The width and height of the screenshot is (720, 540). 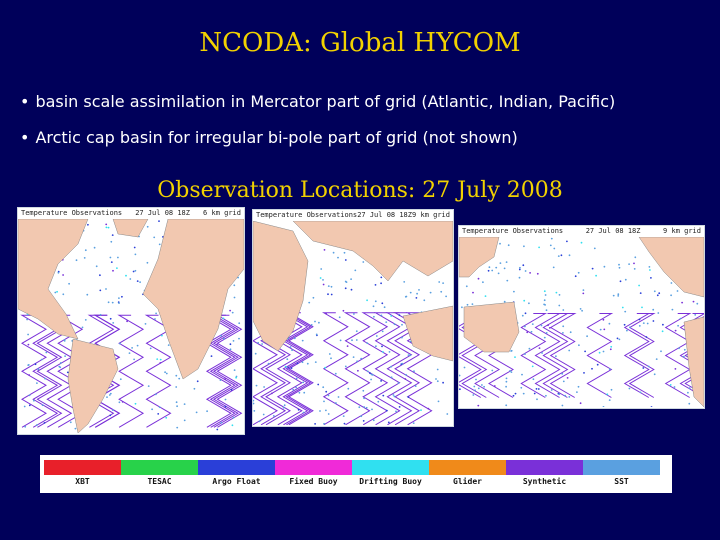 What do you see at coordinates (372, 251) in the screenshot?
I see `asia-land` at bounding box center [372, 251].